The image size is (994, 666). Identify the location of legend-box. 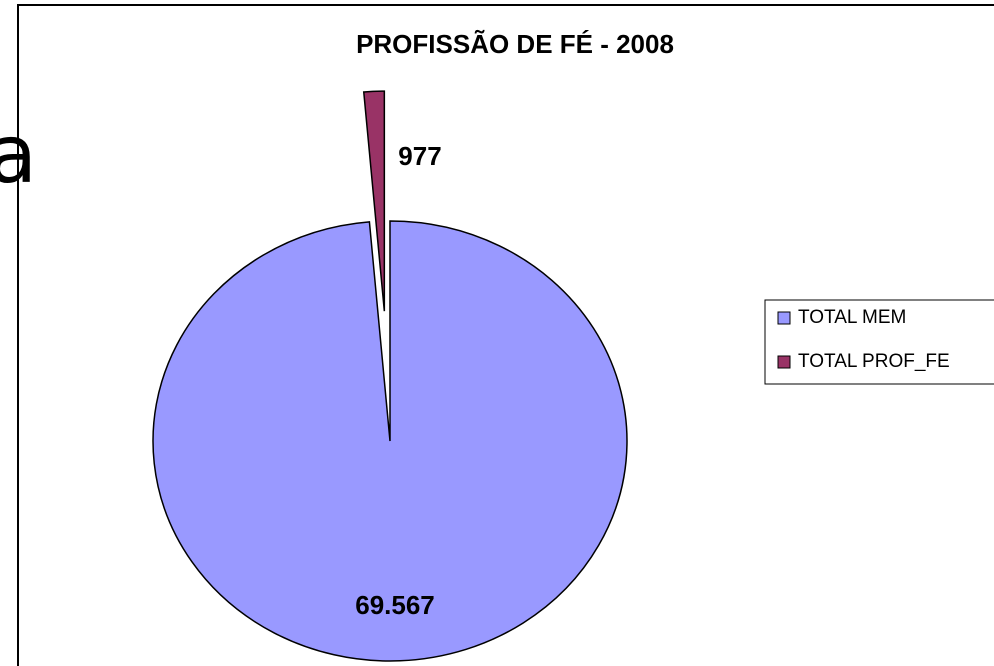
(879, 342).